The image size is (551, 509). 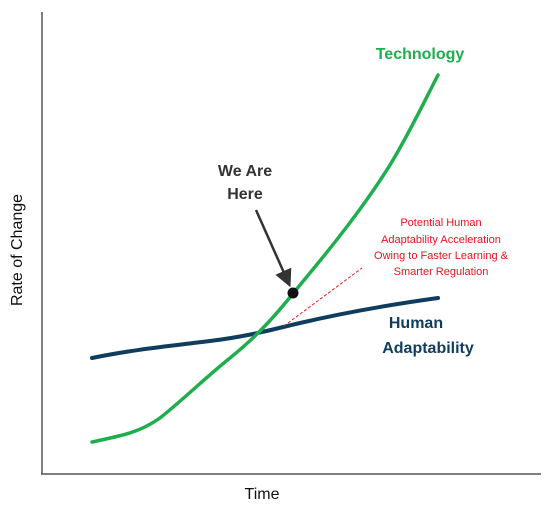 What do you see at coordinates (262, 494) in the screenshot?
I see `x-axis-label: Time` at bounding box center [262, 494].